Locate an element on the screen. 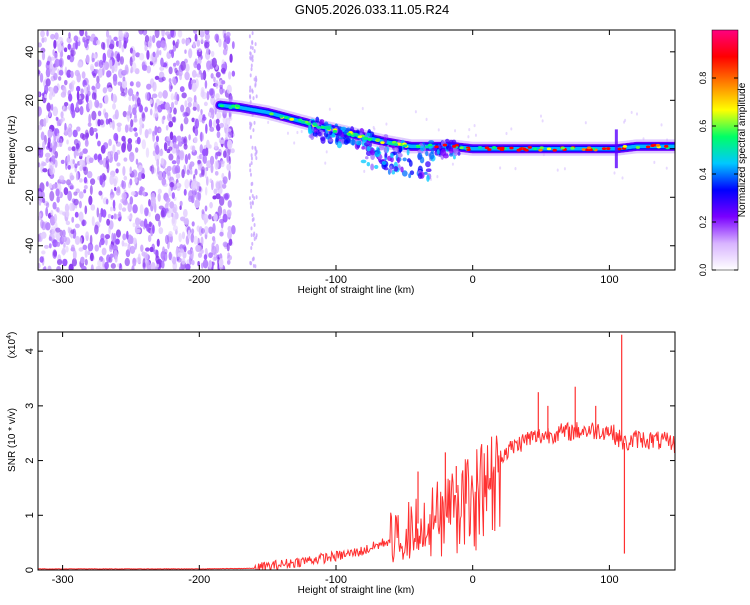  colorbar-ticks: 0.0 0.2 0.4 0.6 0.8 is located at coordinates (718, 174).